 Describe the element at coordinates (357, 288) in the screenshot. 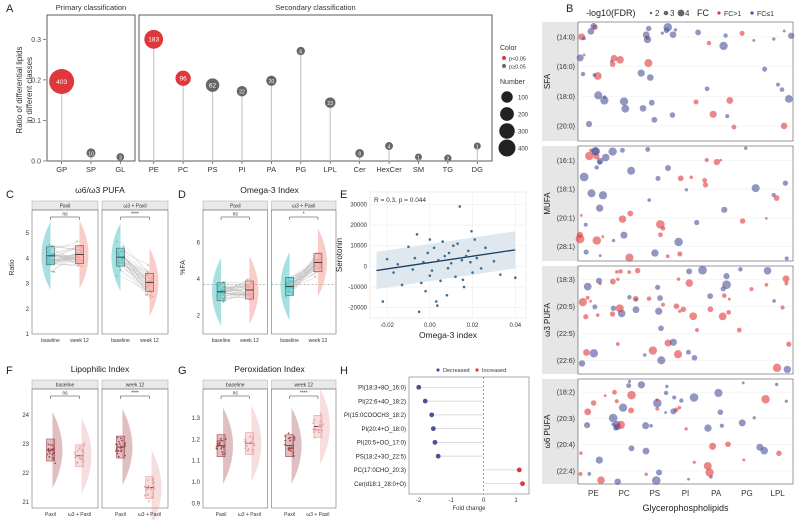

I see `y-tick-label: -10000` at that location.